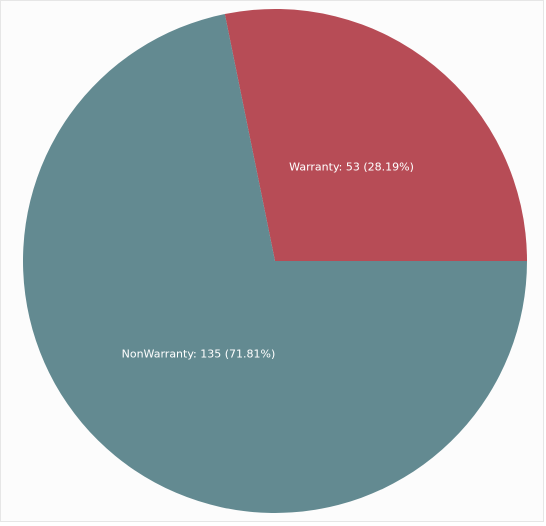 The image size is (546, 526). What do you see at coordinates (351, 166) in the screenshot?
I see `slice-label-warranty: Warranty: 53 (28.19%)` at bounding box center [351, 166].